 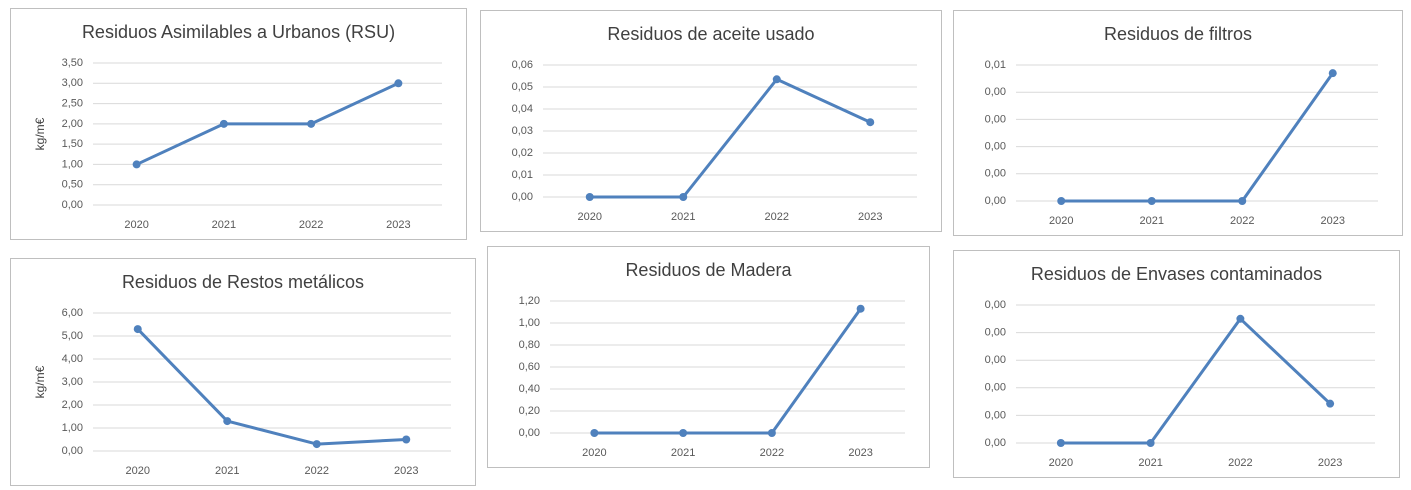 What do you see at coordinates (529, 411) in the screenshot?
I see `y-tick-label: 0,20` at bounding box center [529, 411].